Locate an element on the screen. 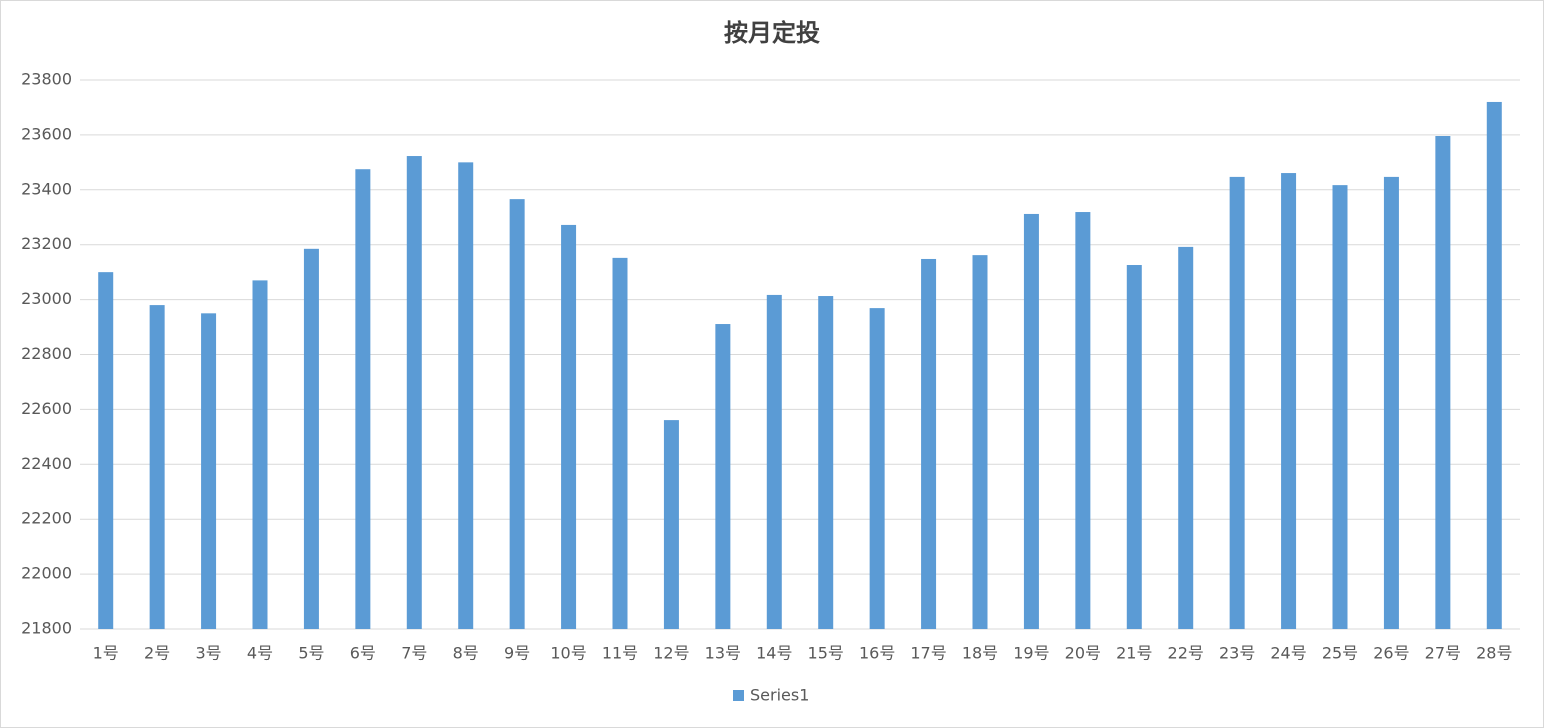 The height and width of the screenshot is (728, 1544). x-tick-label: 3号 is located at coordinates (208, 653).